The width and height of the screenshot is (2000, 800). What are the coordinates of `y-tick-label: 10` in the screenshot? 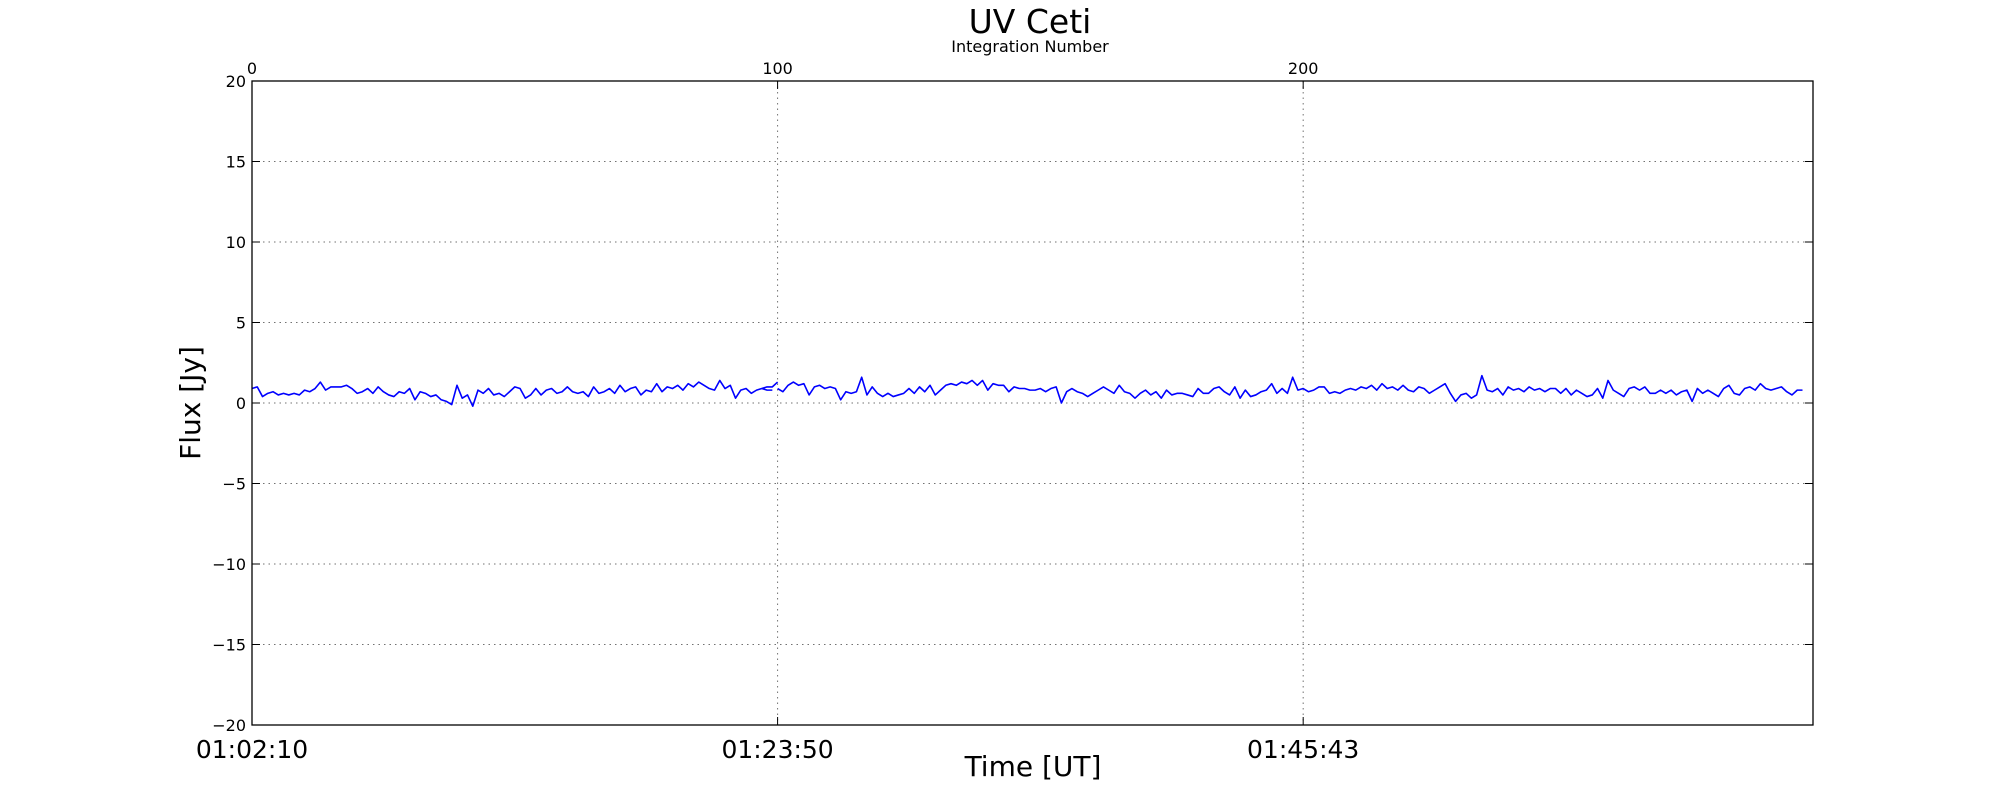 It's located at (236, 242).